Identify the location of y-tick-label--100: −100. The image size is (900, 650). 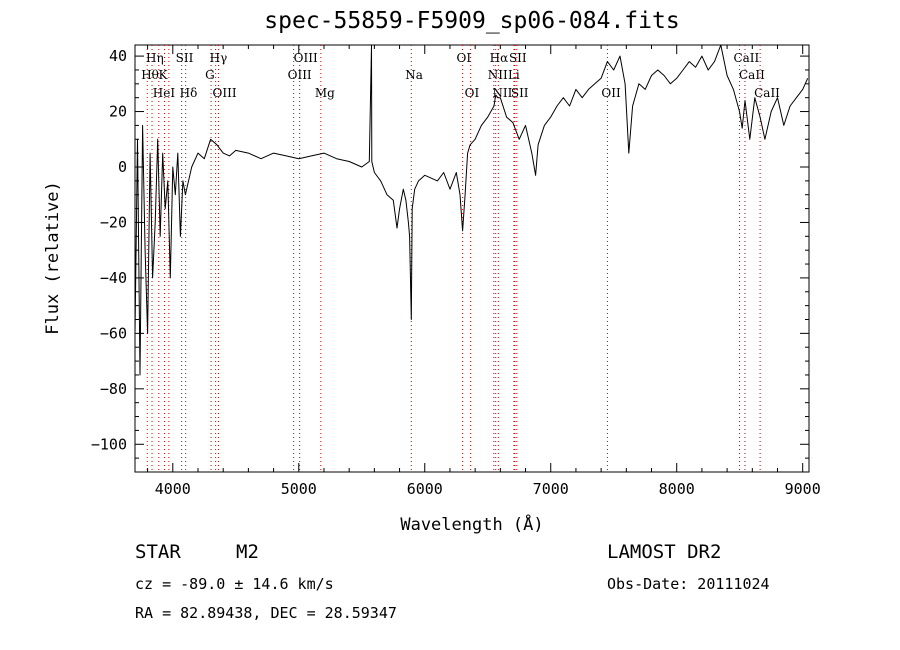
(109, 444).